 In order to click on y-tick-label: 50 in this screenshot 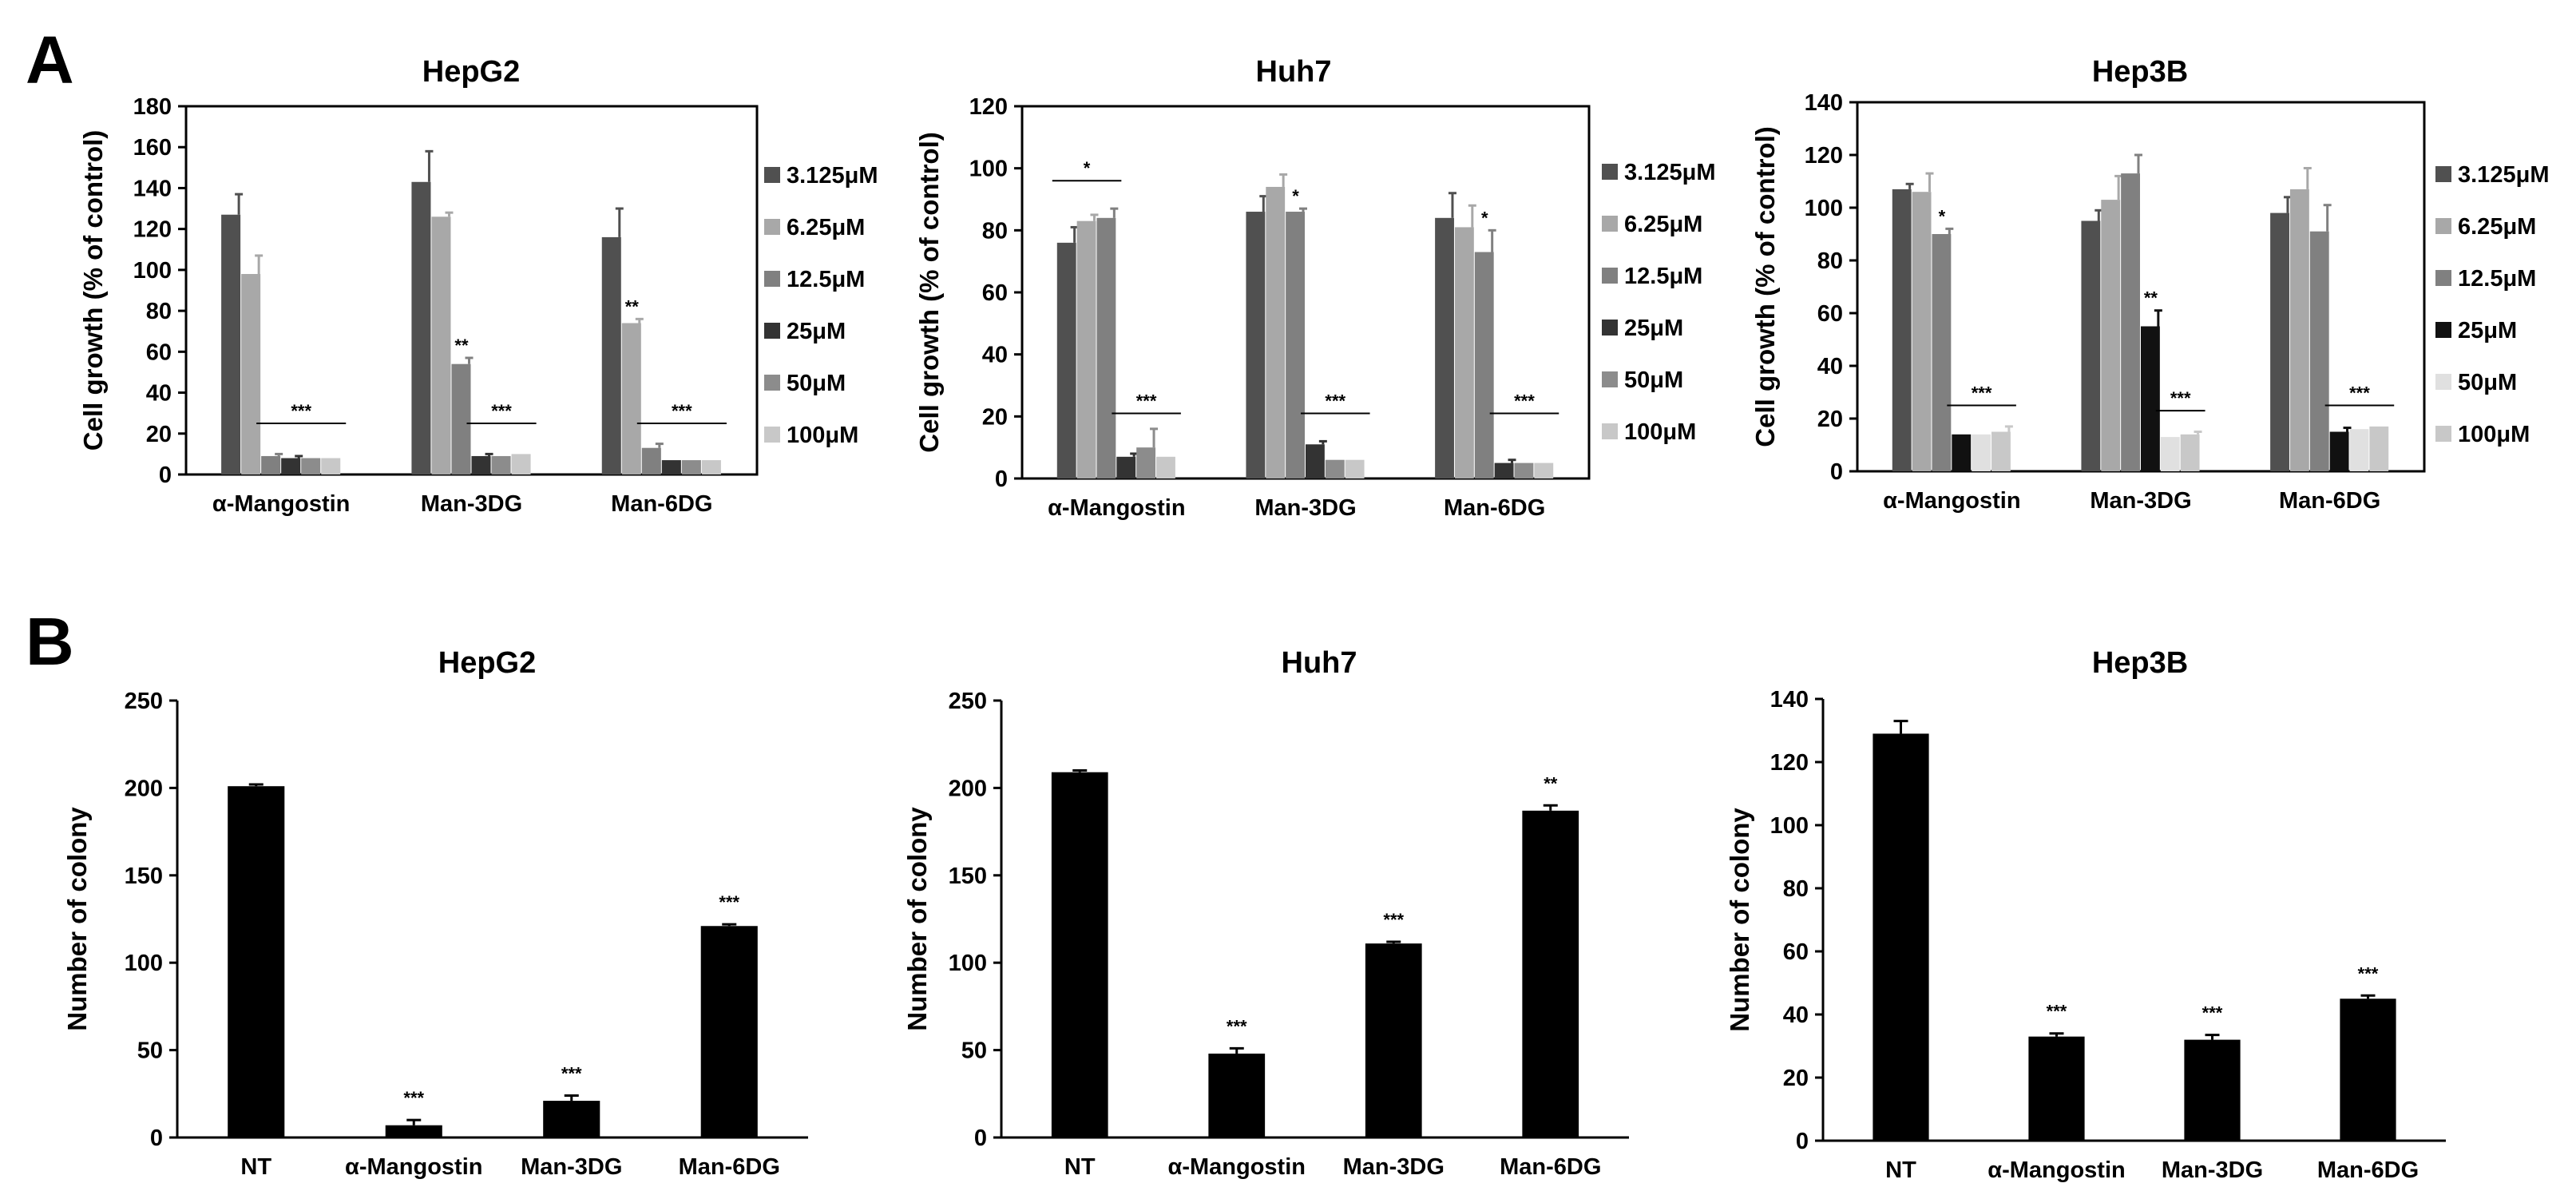, I will do `click(974, 1051)`.